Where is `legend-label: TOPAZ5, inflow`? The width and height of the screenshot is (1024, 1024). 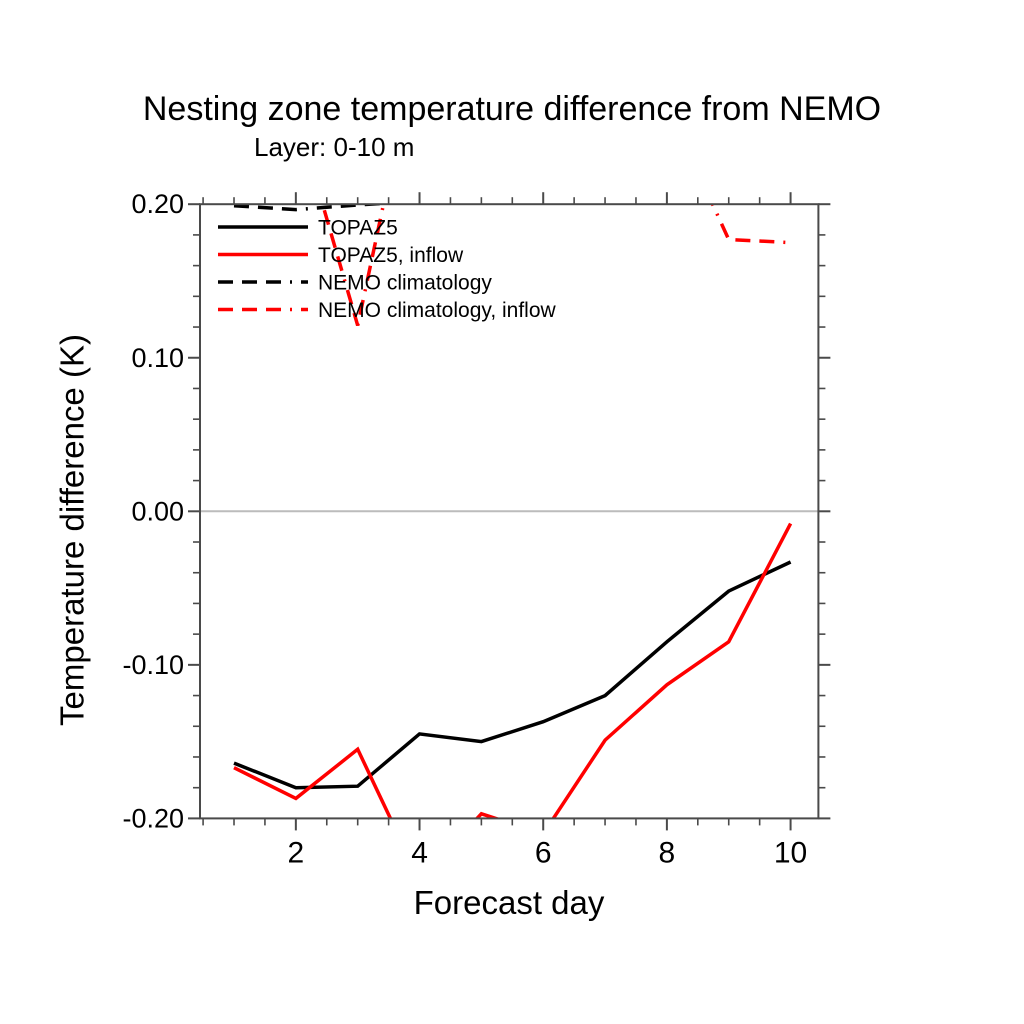
legend-label: TOPAZ5, inflow is located at coordinates (391, 255).